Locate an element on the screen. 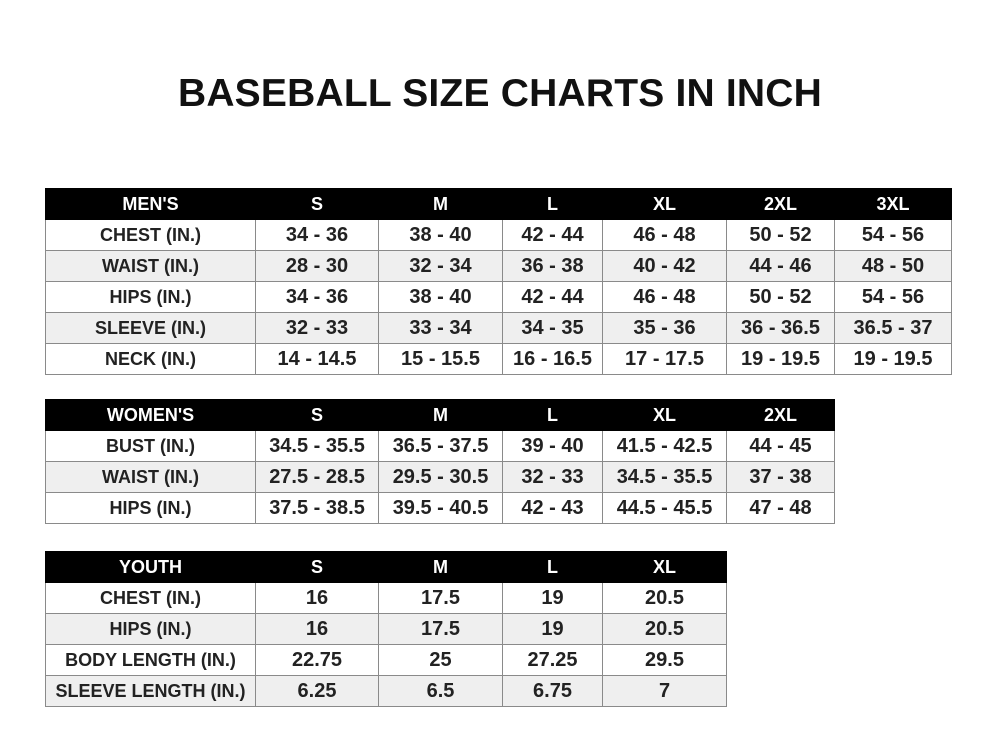 This screenshot has width=1000, height=752. size-value: 27.5 - 28.5 is located at coordinates (317, 477).